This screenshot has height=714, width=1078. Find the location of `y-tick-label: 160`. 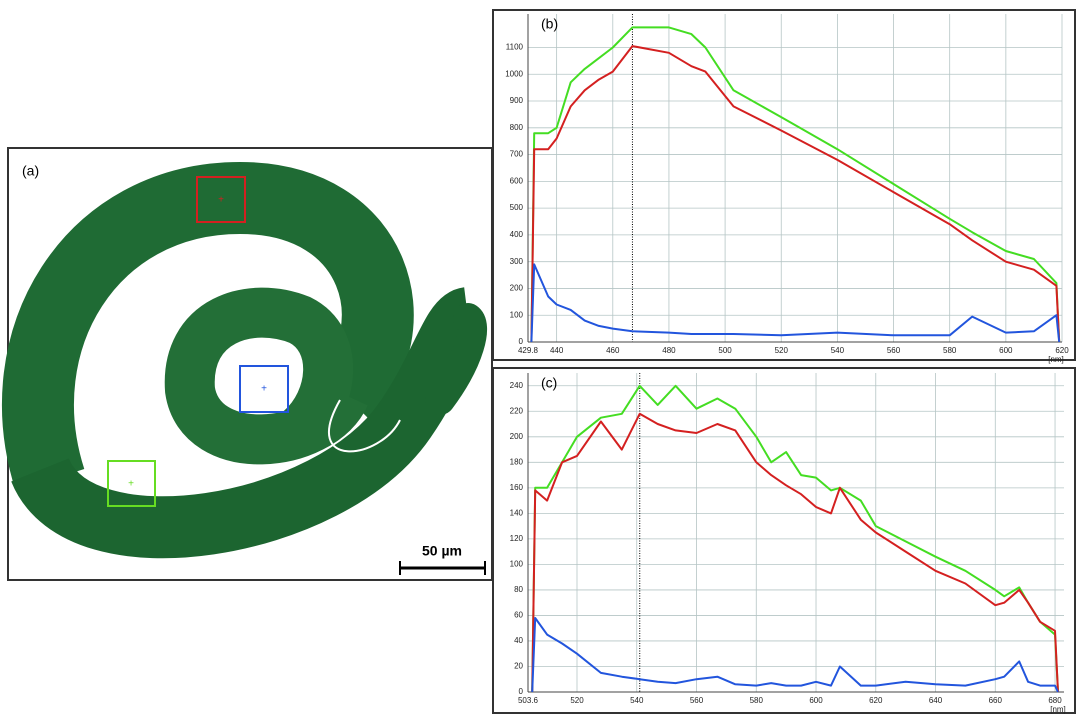

y-tick-label: 160 is located at coordinates (517, 487).